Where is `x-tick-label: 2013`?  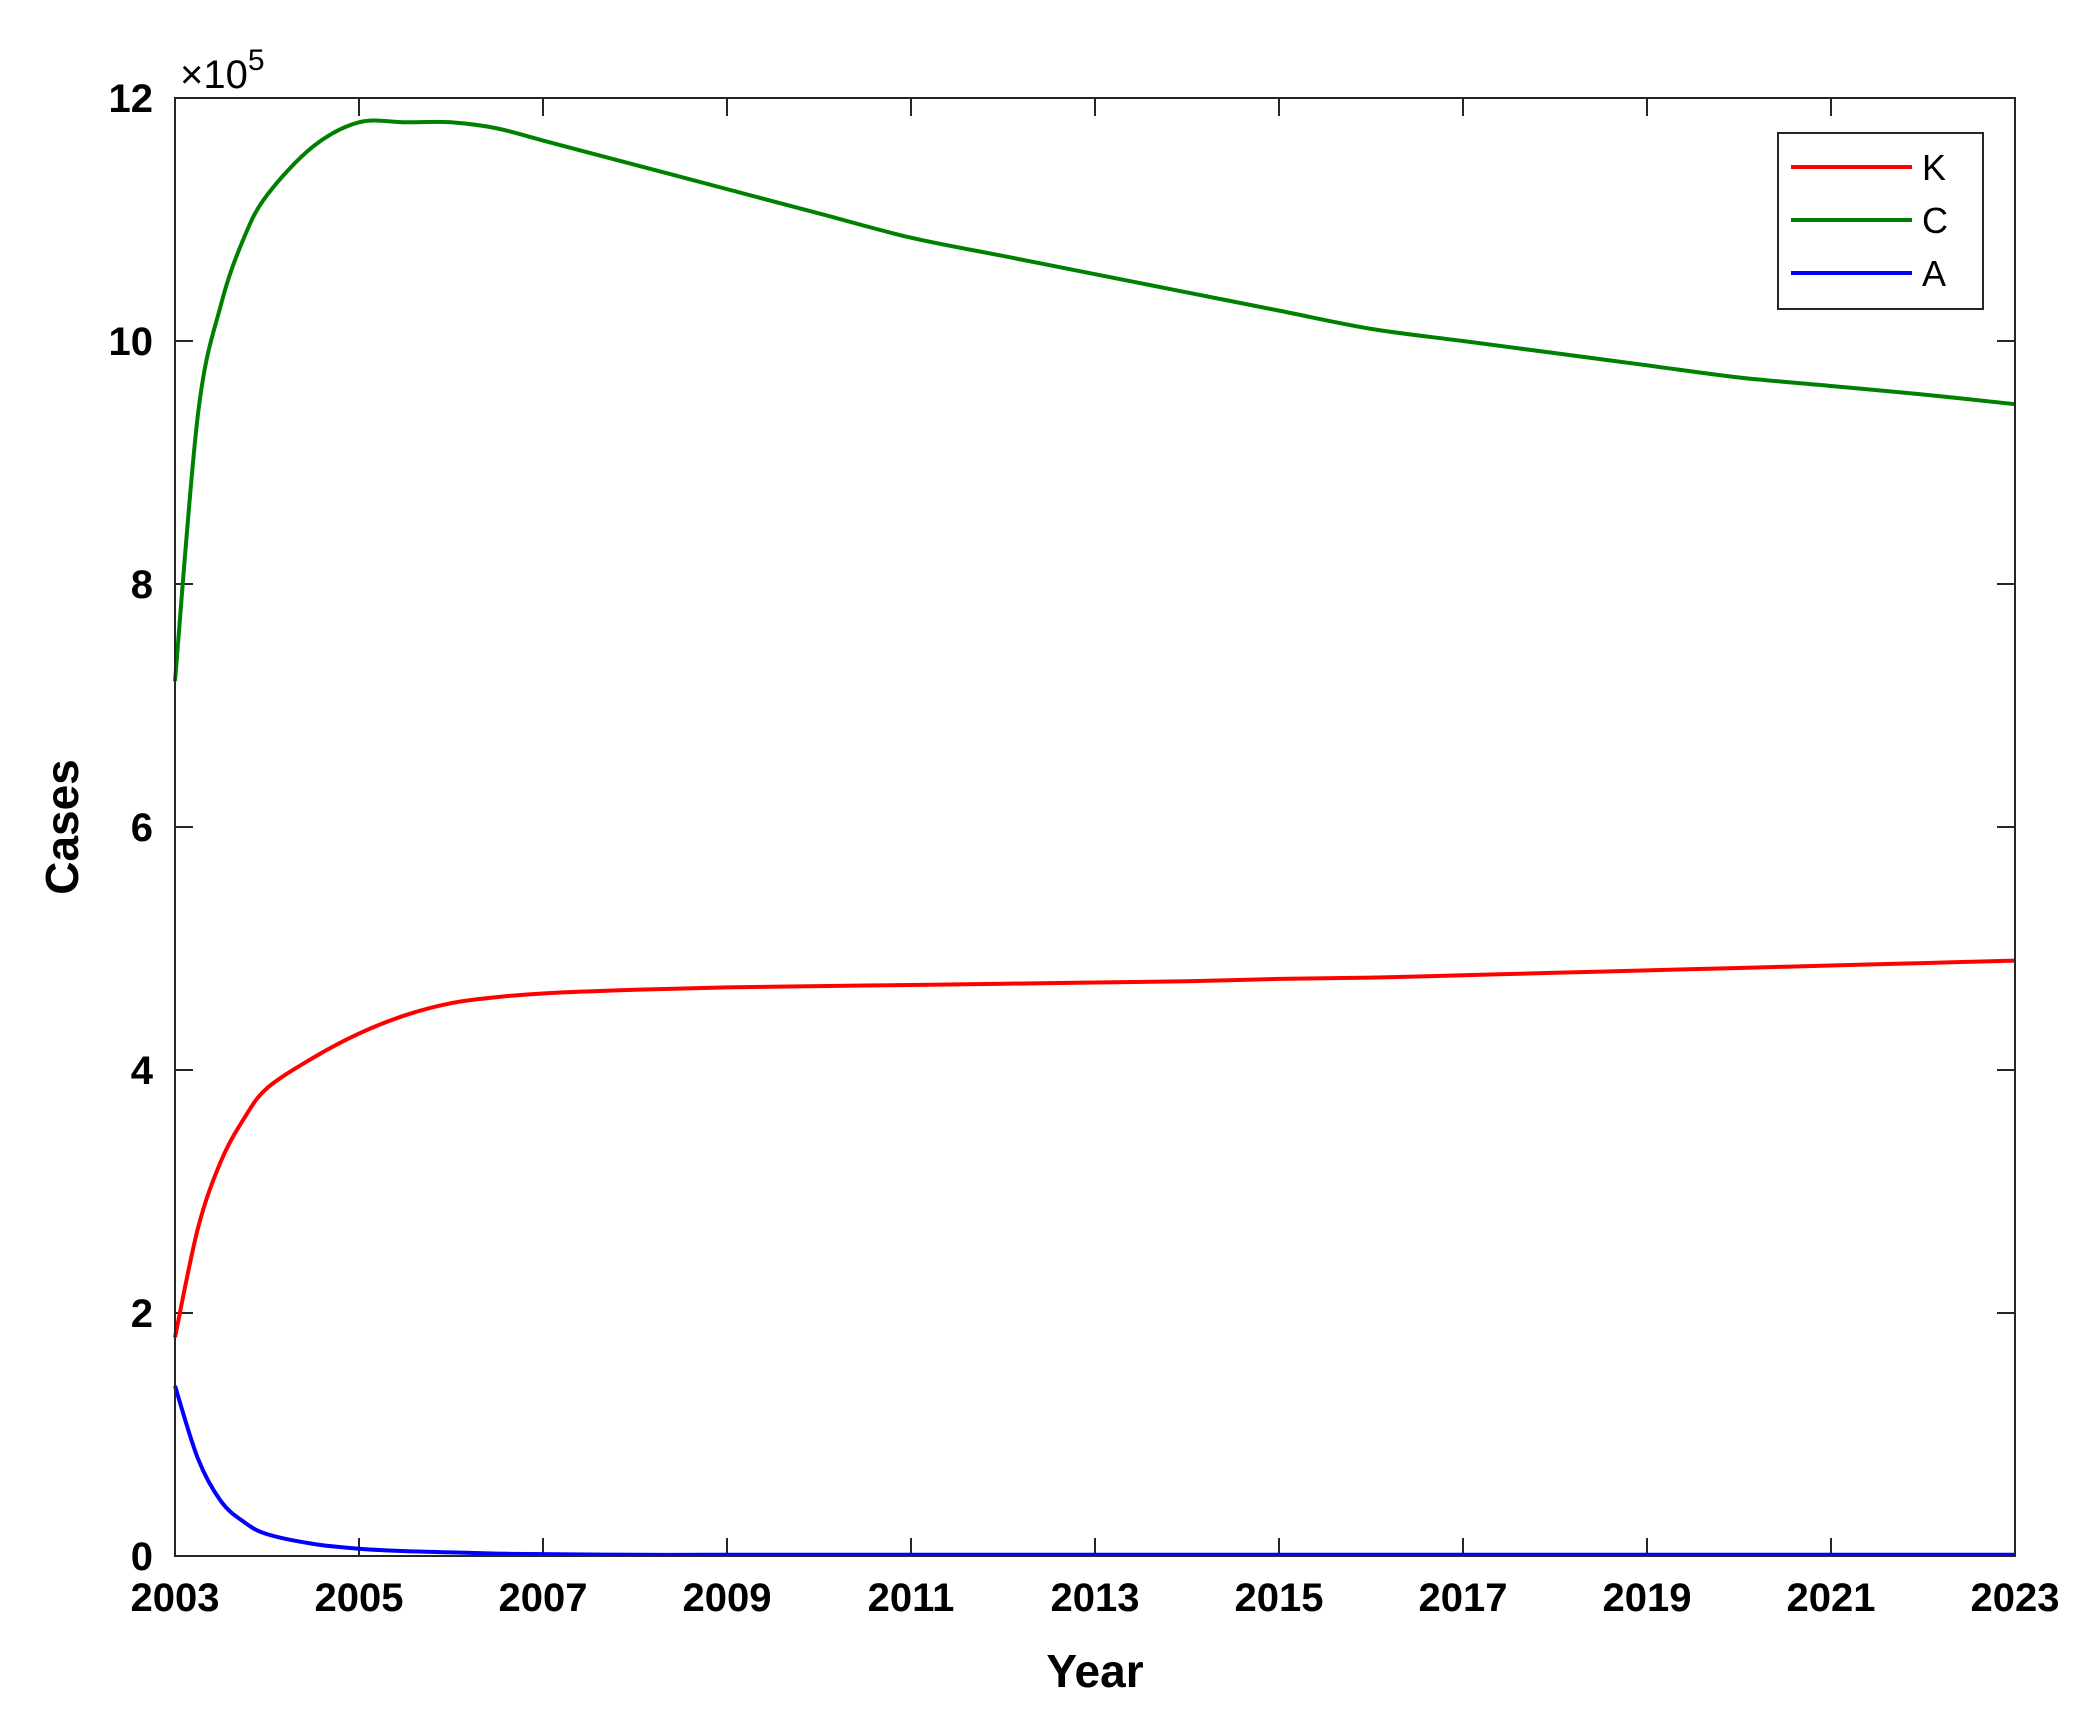
x-tick-label: 2013 is located at coordinates (1095, 1598).